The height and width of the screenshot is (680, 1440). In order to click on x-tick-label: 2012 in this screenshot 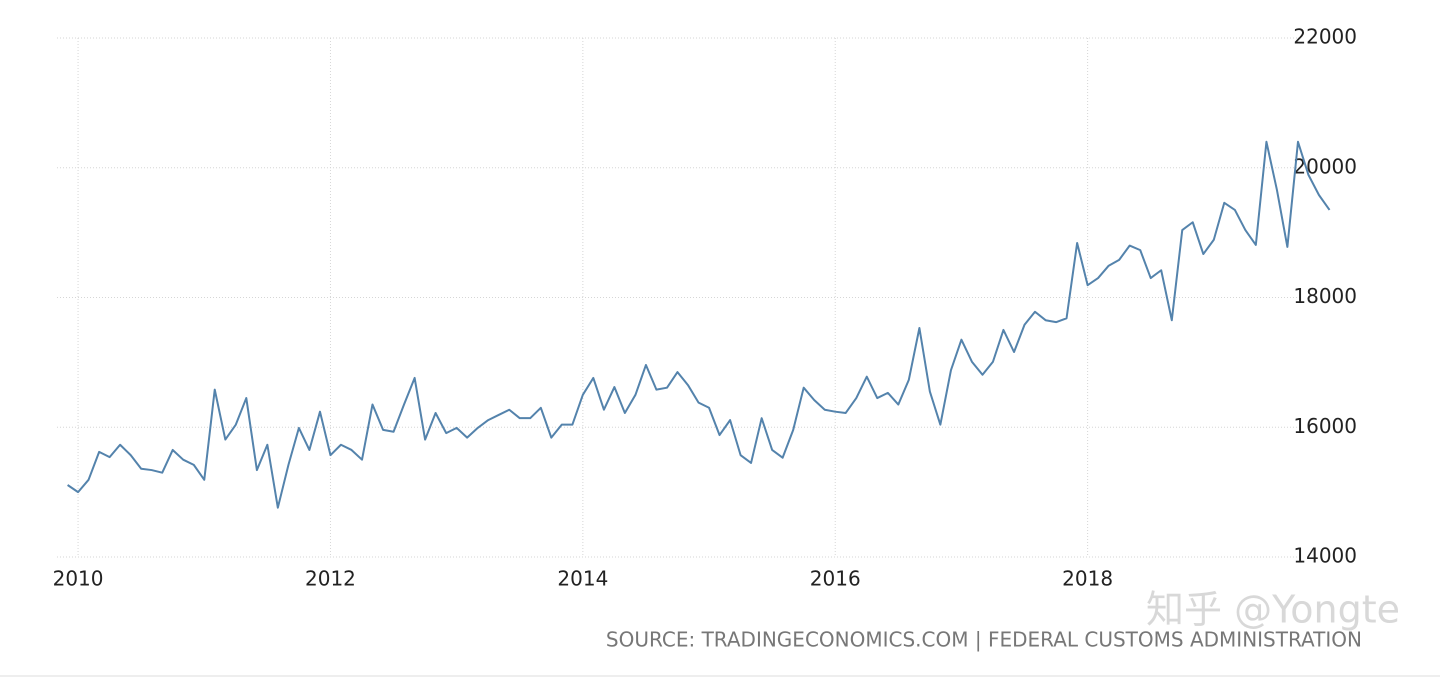, I will do `click(330, 579)`.